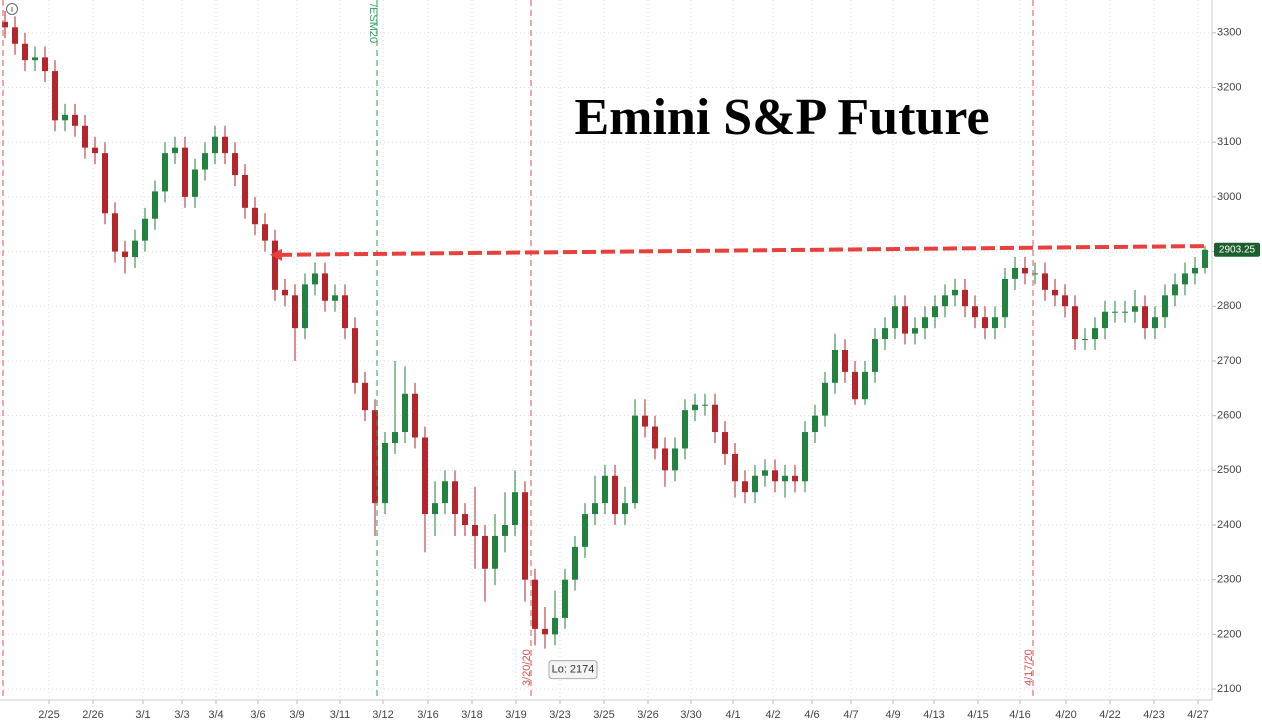  I want to click on y-tick-label: 2400, so click(1229, 525).